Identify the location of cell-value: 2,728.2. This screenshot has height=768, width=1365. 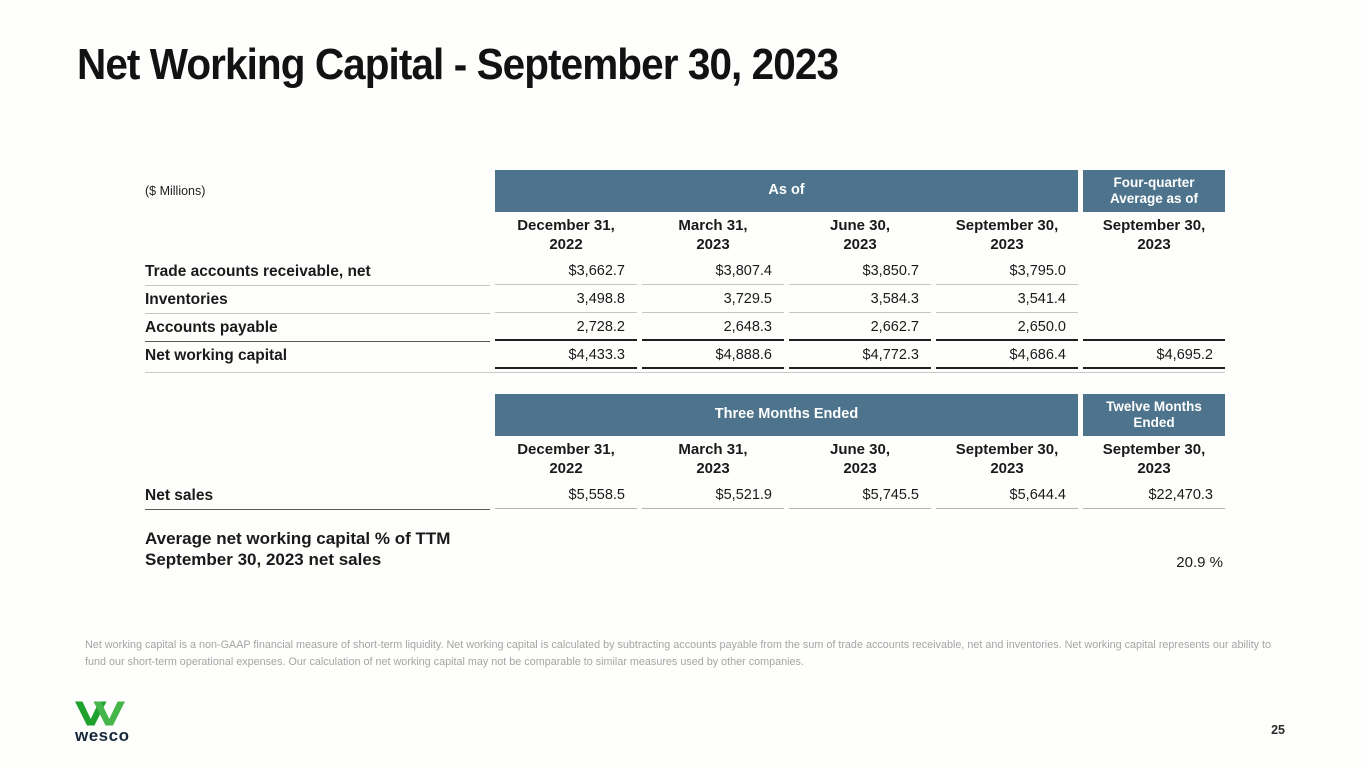
(566, 327).